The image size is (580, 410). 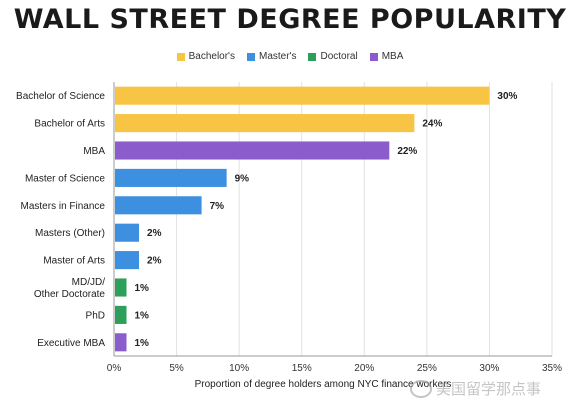 What do you see at coordinates (217, 206) in the screenshot?
I see `data-label: 7%` at bounding box center [217, 206].